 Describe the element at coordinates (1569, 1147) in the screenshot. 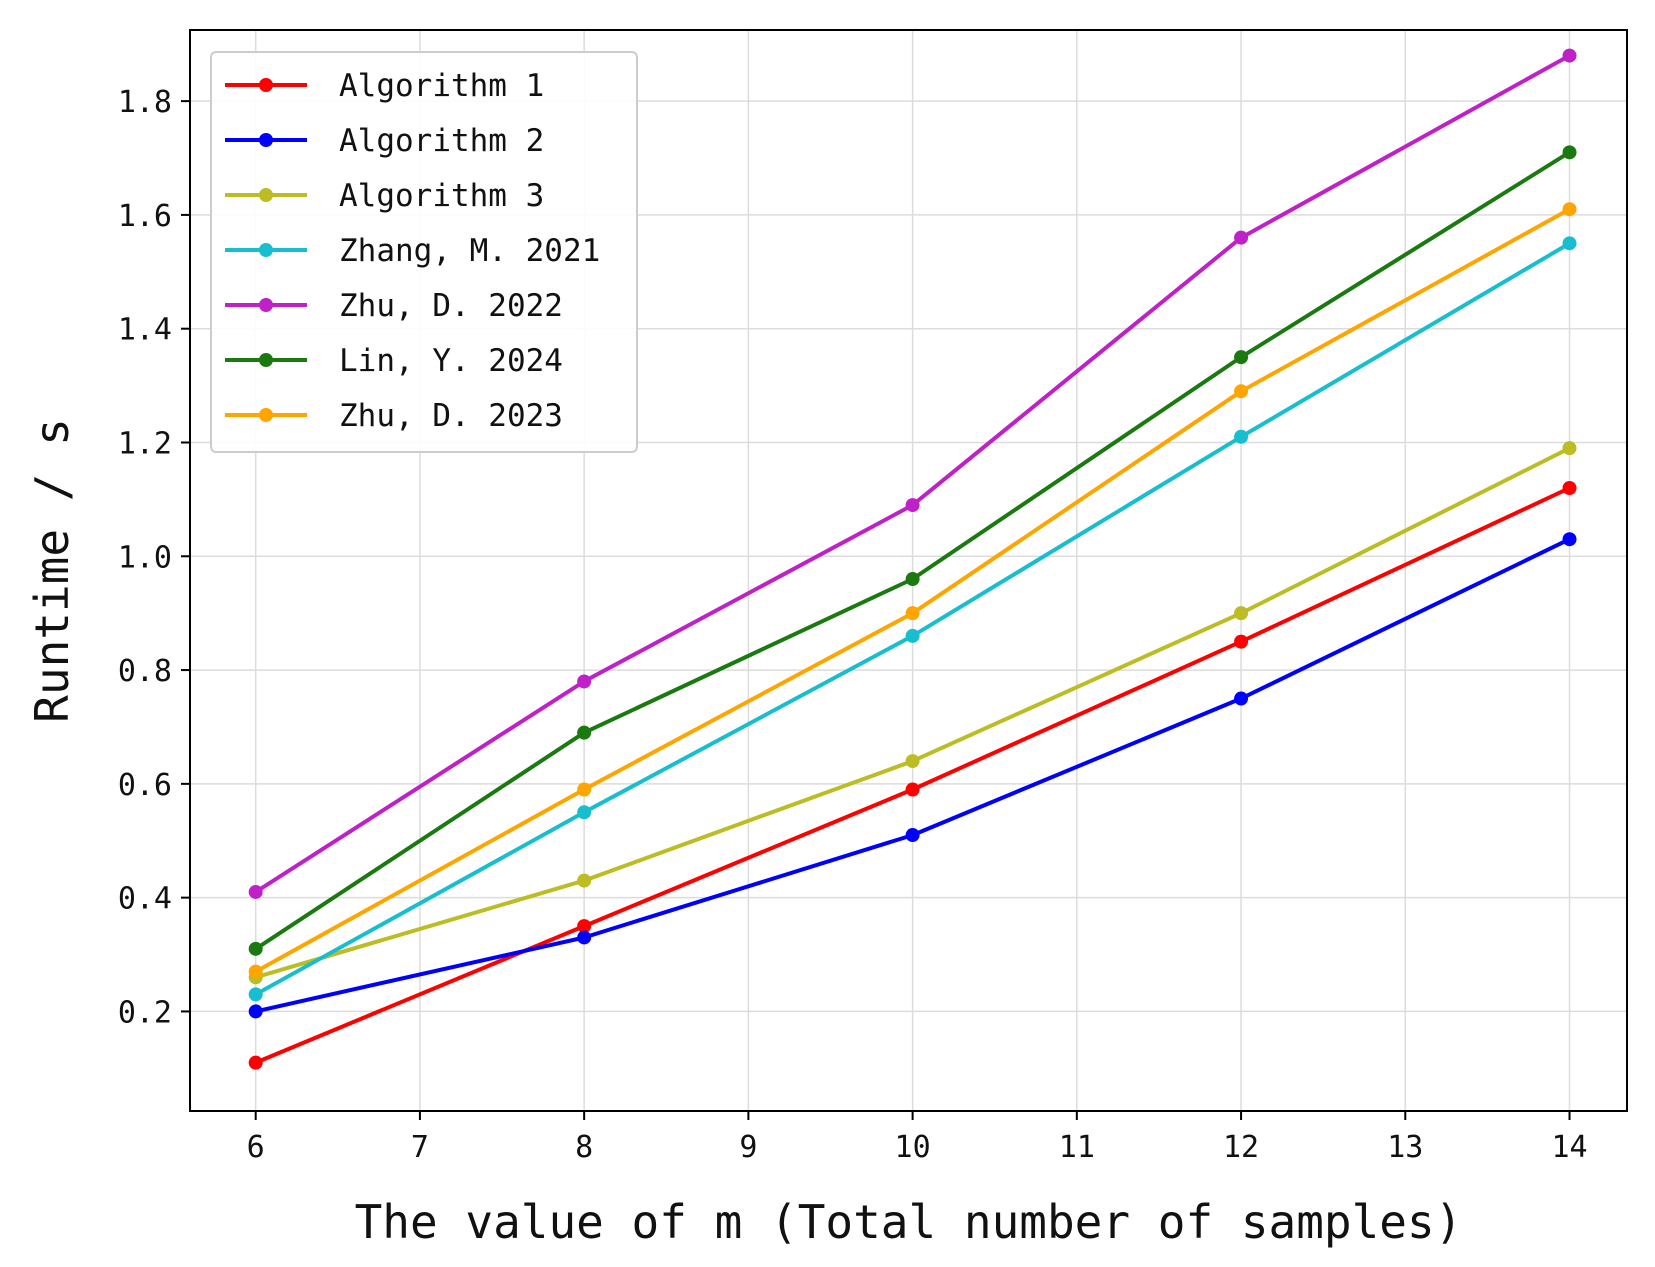

I see `x-tick-label: 14` at that location.